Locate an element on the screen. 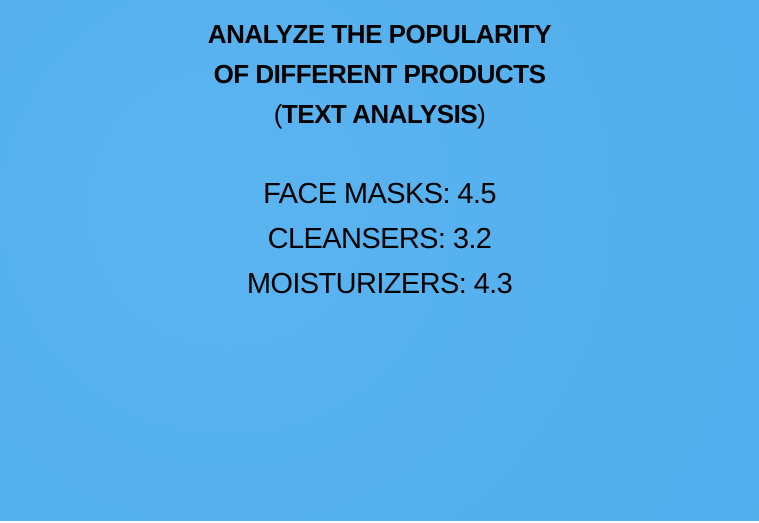 The image size is (759, 523). title-line-2: OF DIFFERENT PRODUCTS is located at coordinates (379, 74).